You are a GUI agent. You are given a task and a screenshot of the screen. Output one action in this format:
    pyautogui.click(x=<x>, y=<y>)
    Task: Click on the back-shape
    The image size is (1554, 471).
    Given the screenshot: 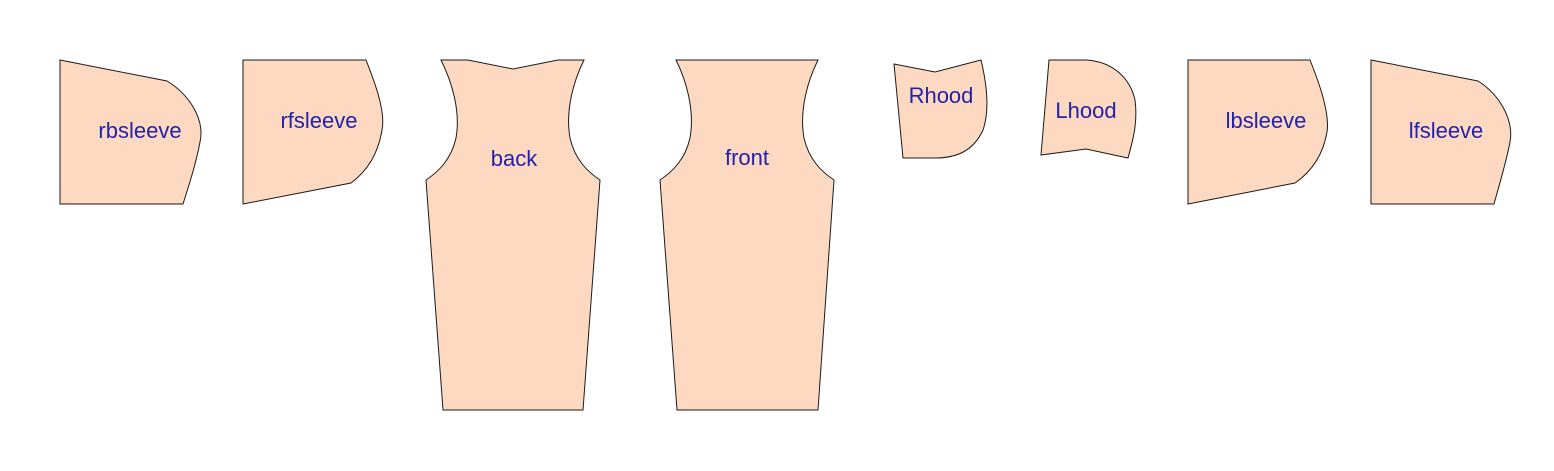 What is the action you would take?
    pyautogui.click(x=513, y=235)
    